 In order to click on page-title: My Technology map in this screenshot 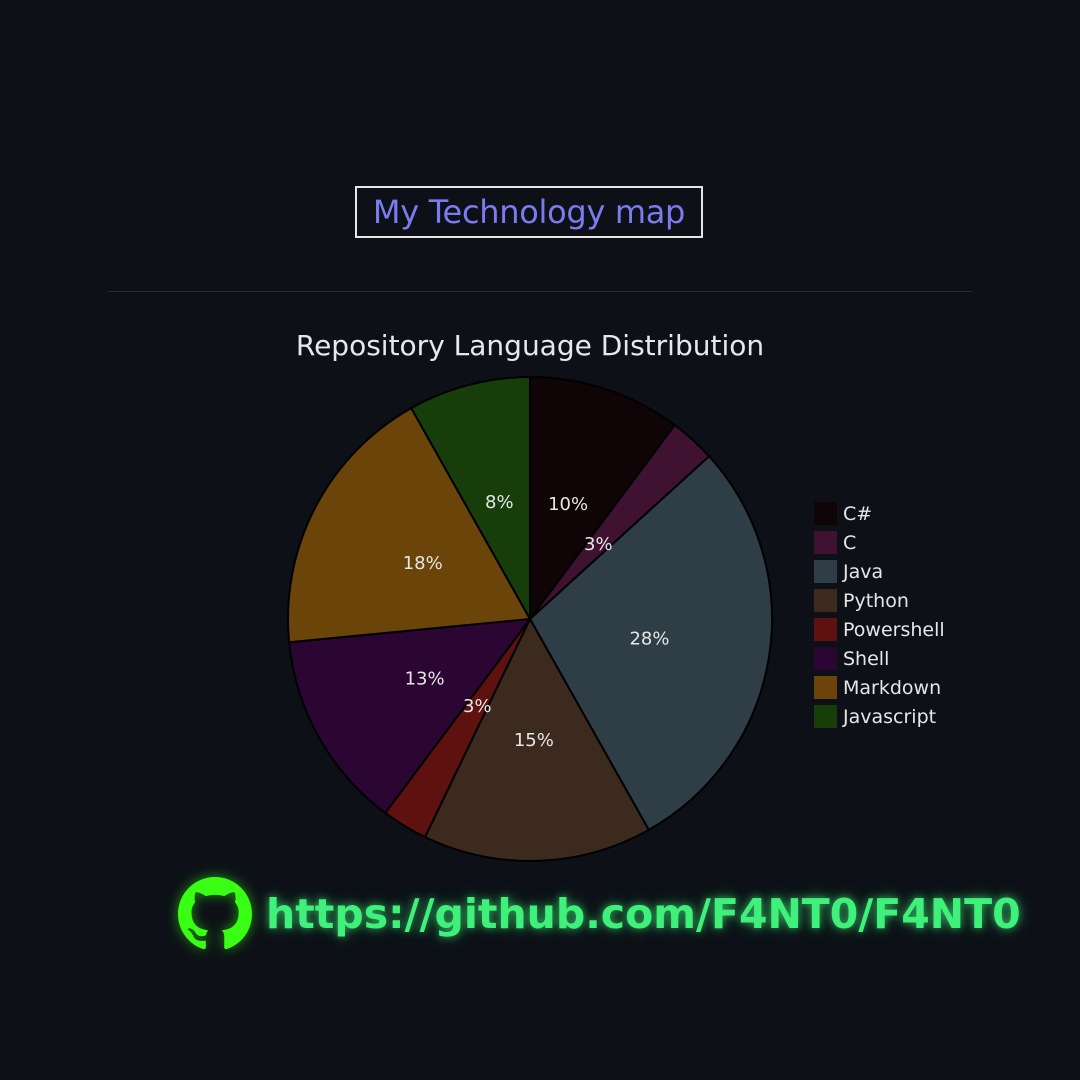, I will do `click(529, 212)`.